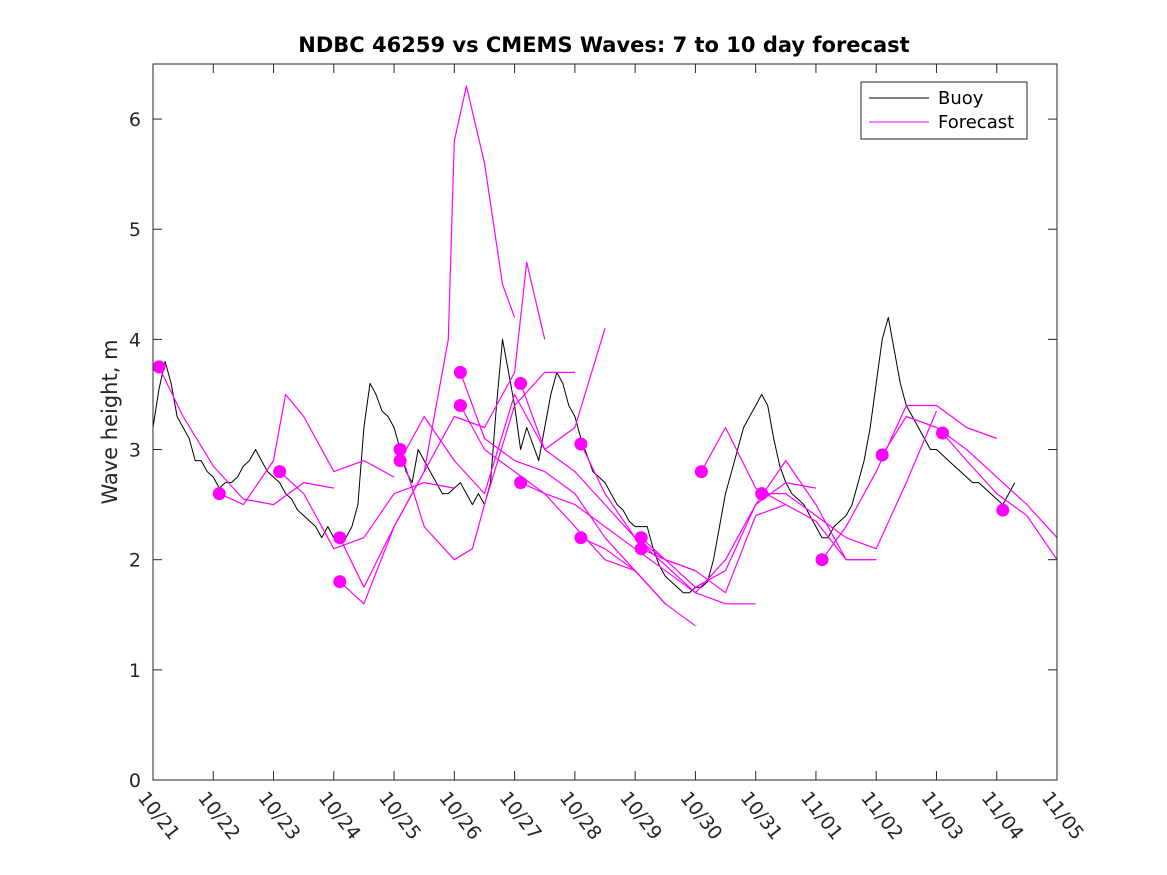  I want to click on legend-label-buoy: Buoy, so click(961, 98).